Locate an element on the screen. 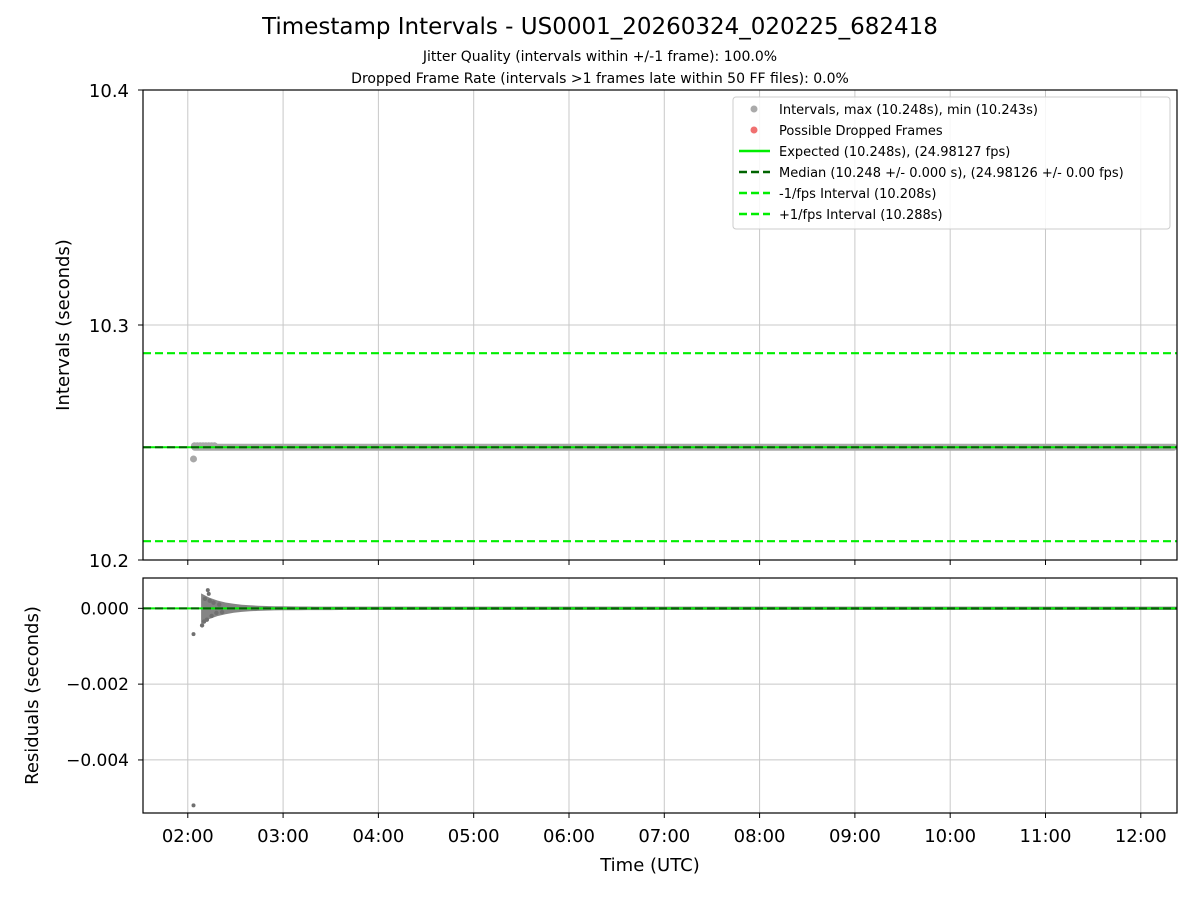 The height and width of the screenshot is (900, 1200). legend-box is located at coordinates (951, 163).